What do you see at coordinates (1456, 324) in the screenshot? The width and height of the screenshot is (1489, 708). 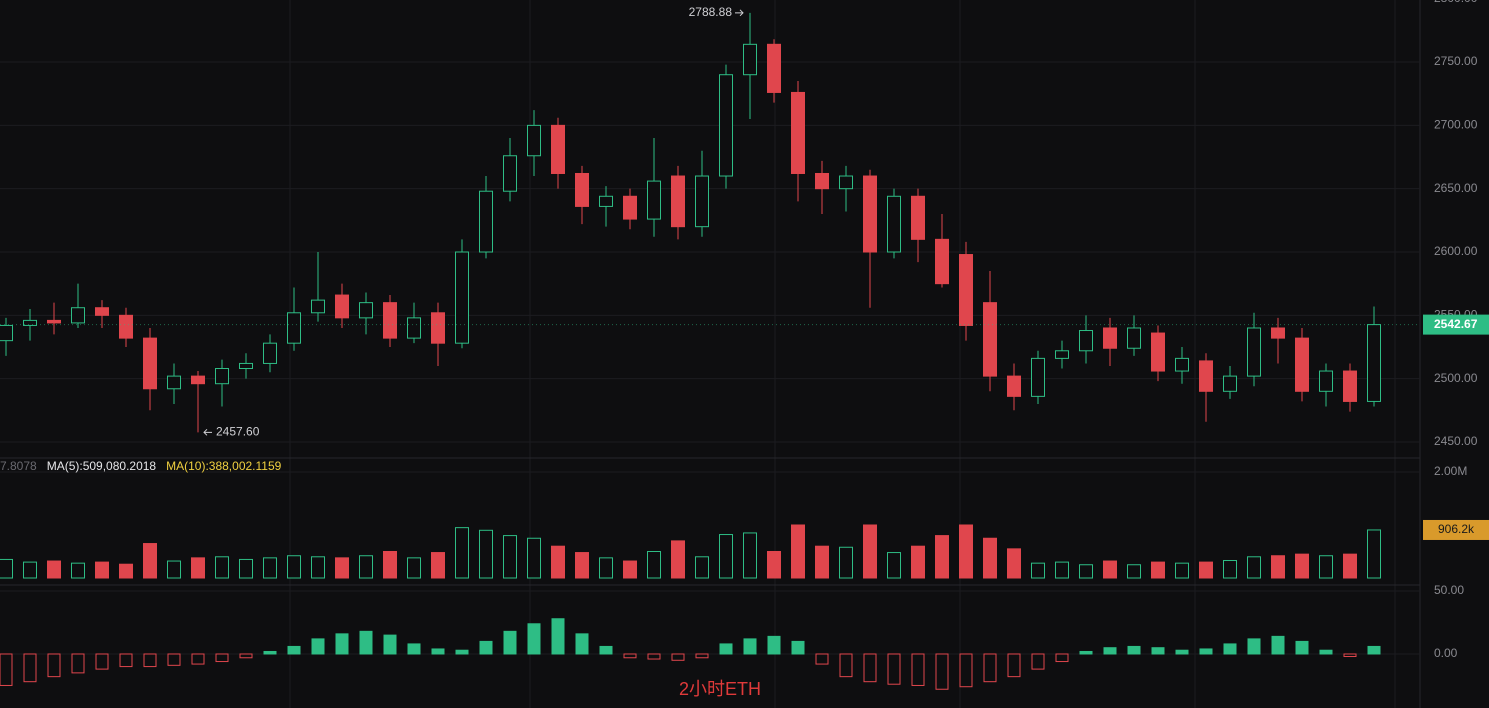 I see `last-price-tag` at bounding box center [1456, 324].